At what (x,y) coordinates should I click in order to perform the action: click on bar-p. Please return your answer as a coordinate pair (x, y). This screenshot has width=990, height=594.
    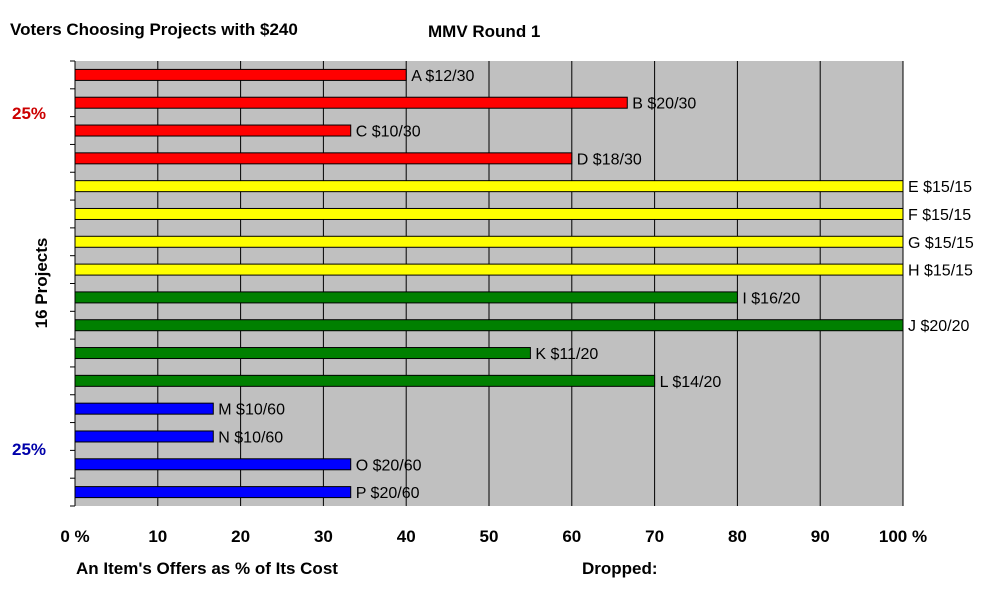
    Looking at the image, I should click on (213, 492).